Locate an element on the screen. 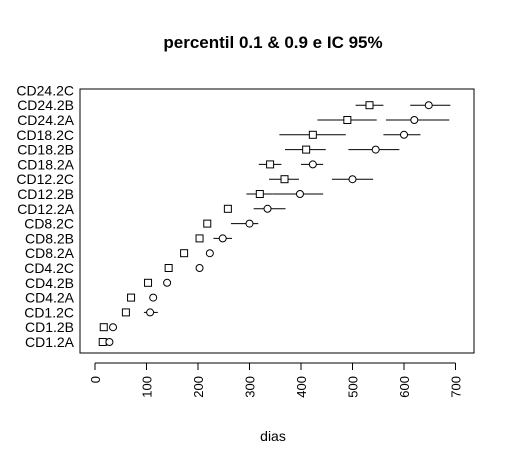  category-label: CD1.2A is located at coordinates (50, 342).